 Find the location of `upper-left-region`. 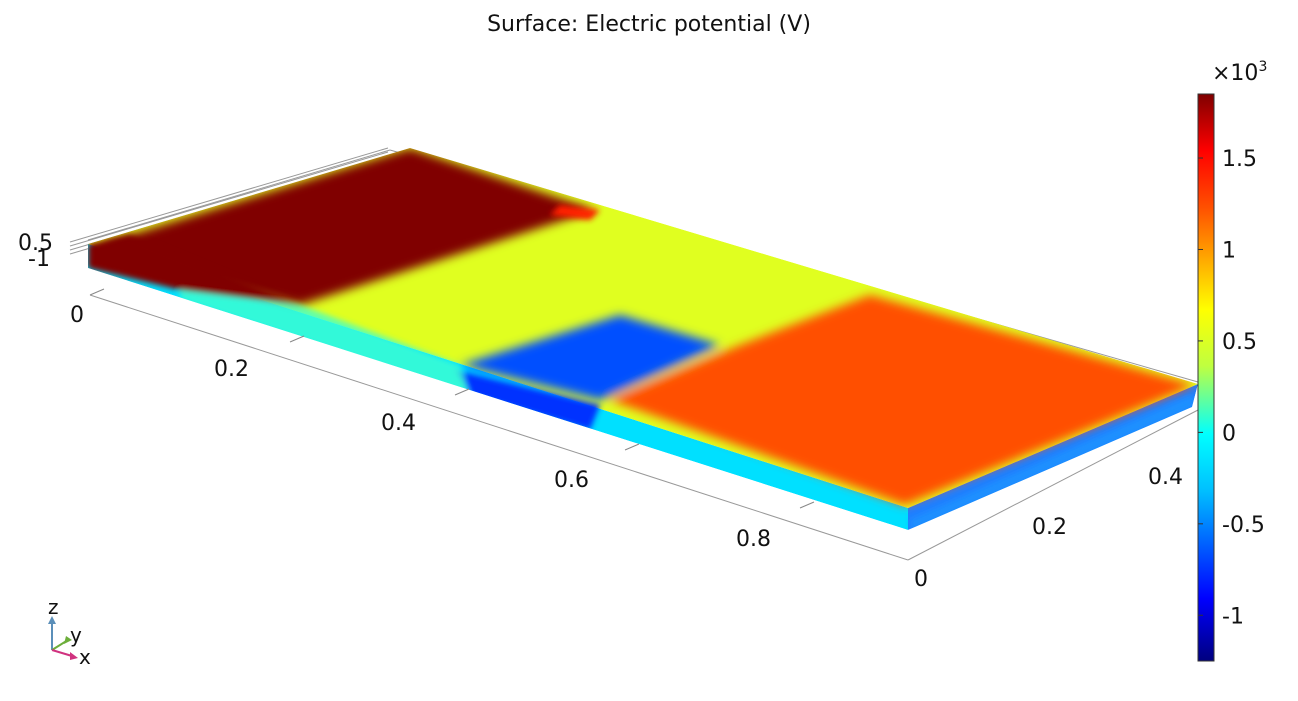

upper-left-region is located at coordinates (347, 226).